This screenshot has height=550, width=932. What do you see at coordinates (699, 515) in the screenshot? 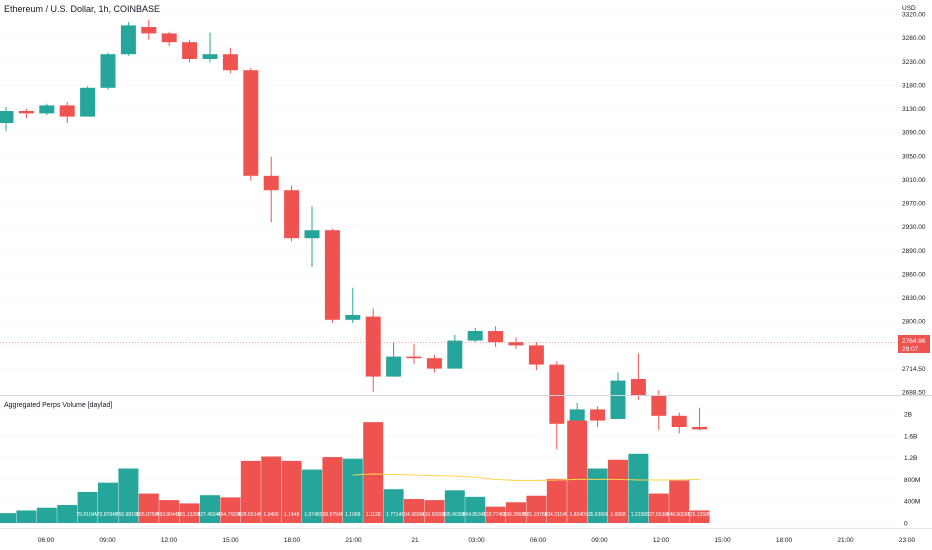
I see `volume-value-label: 725.1258M` at bounding box center [699, 515].